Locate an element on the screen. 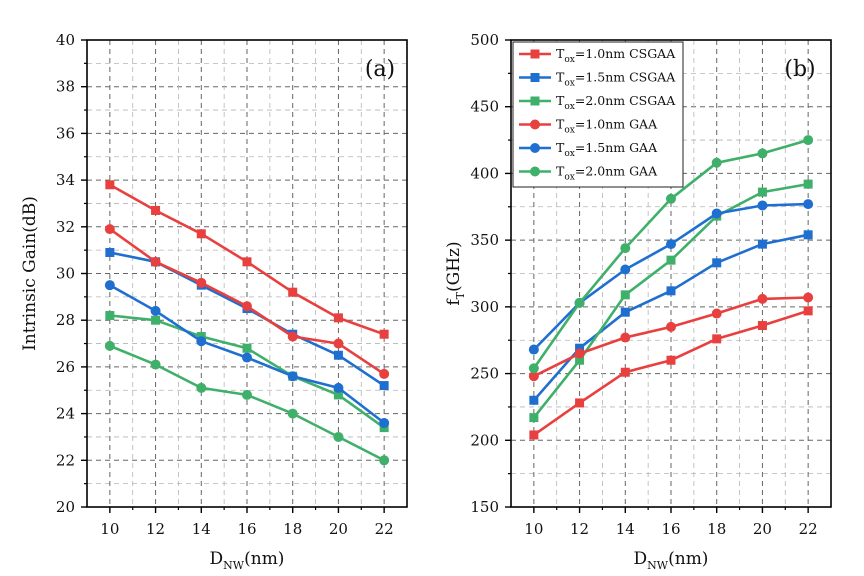 The image size is (864, 576). legend-item: Tox=1.5nm GAA is located at coordinates (588, 149).